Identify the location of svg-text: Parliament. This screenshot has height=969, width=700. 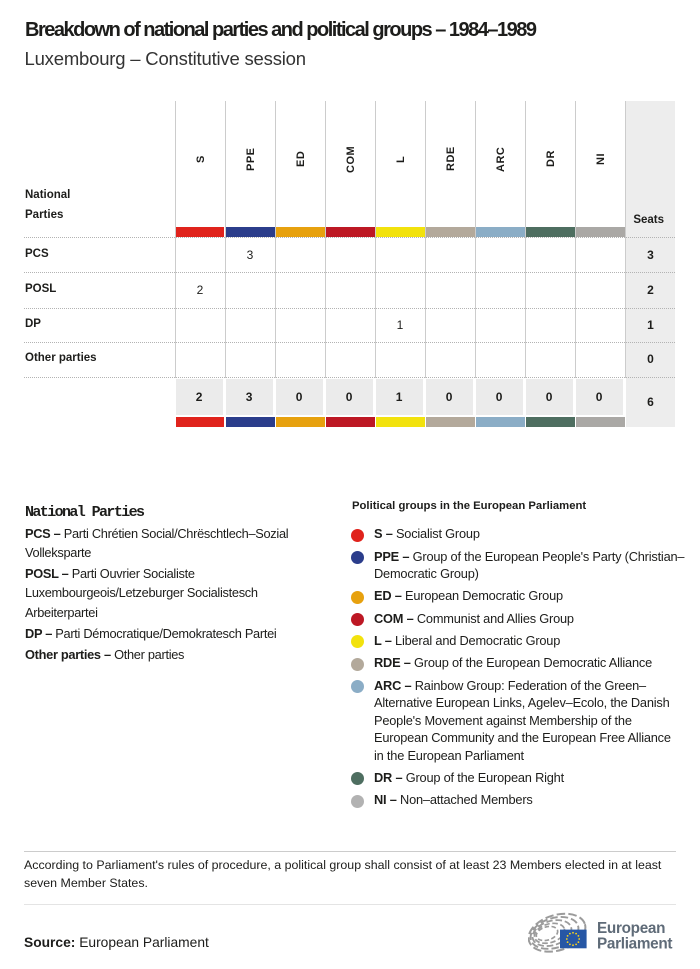
(634, 944).